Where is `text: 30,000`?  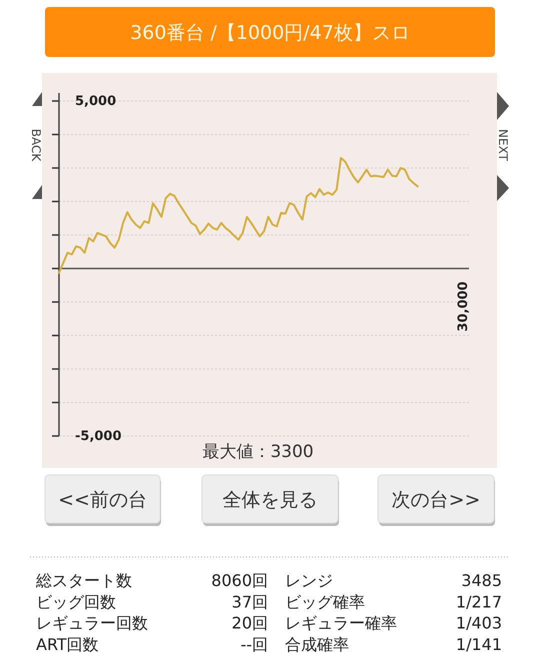 text: 30,000 is located at coordinates (463, 306).